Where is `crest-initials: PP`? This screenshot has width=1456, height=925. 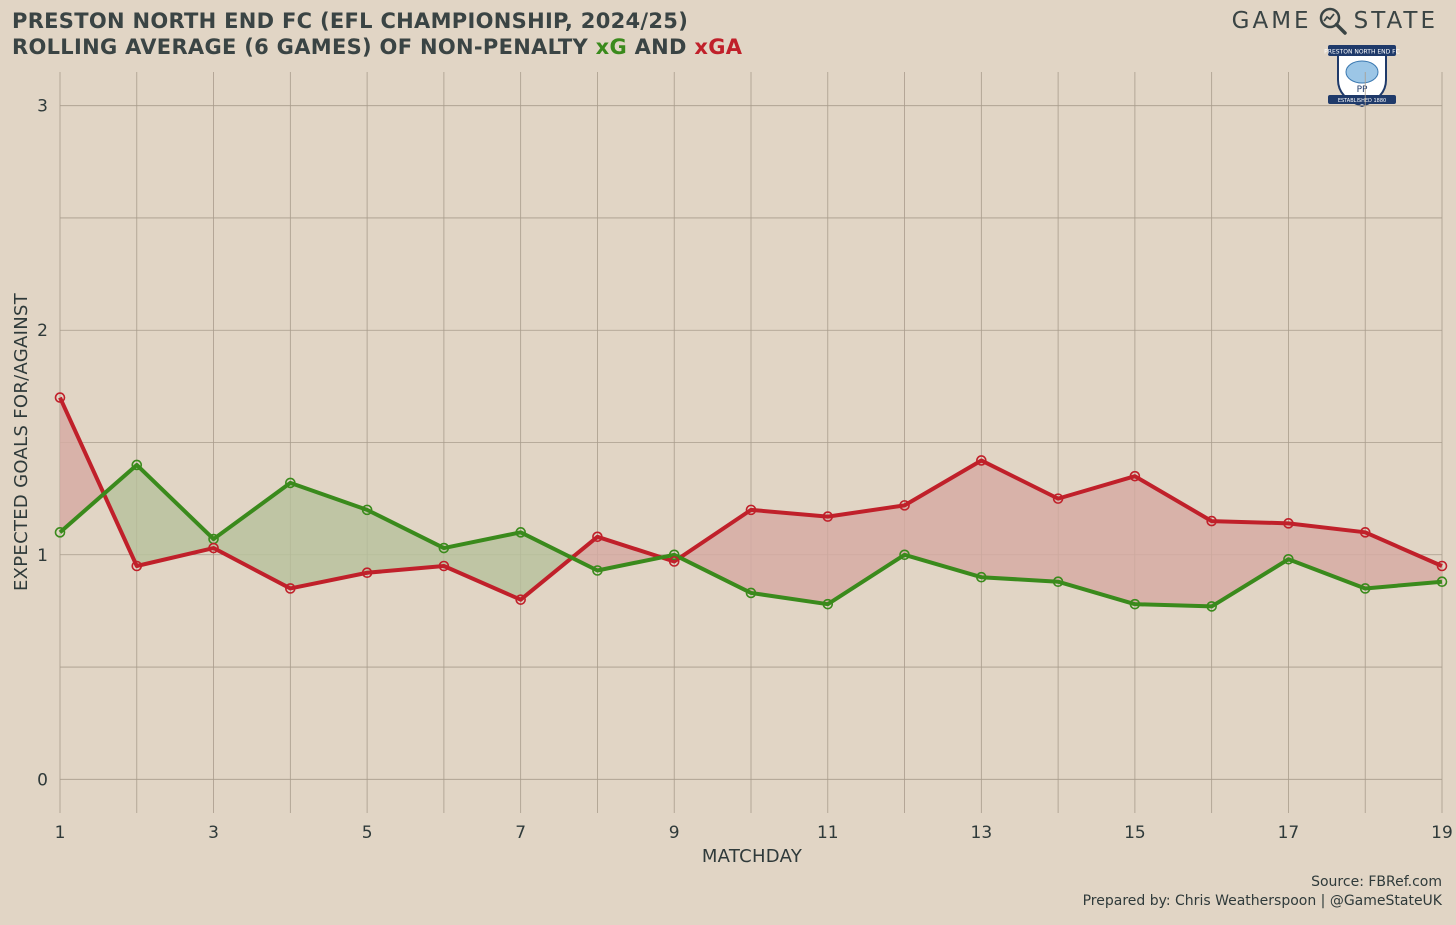
crest-initials: PP is located at coordinates (1362, 90).